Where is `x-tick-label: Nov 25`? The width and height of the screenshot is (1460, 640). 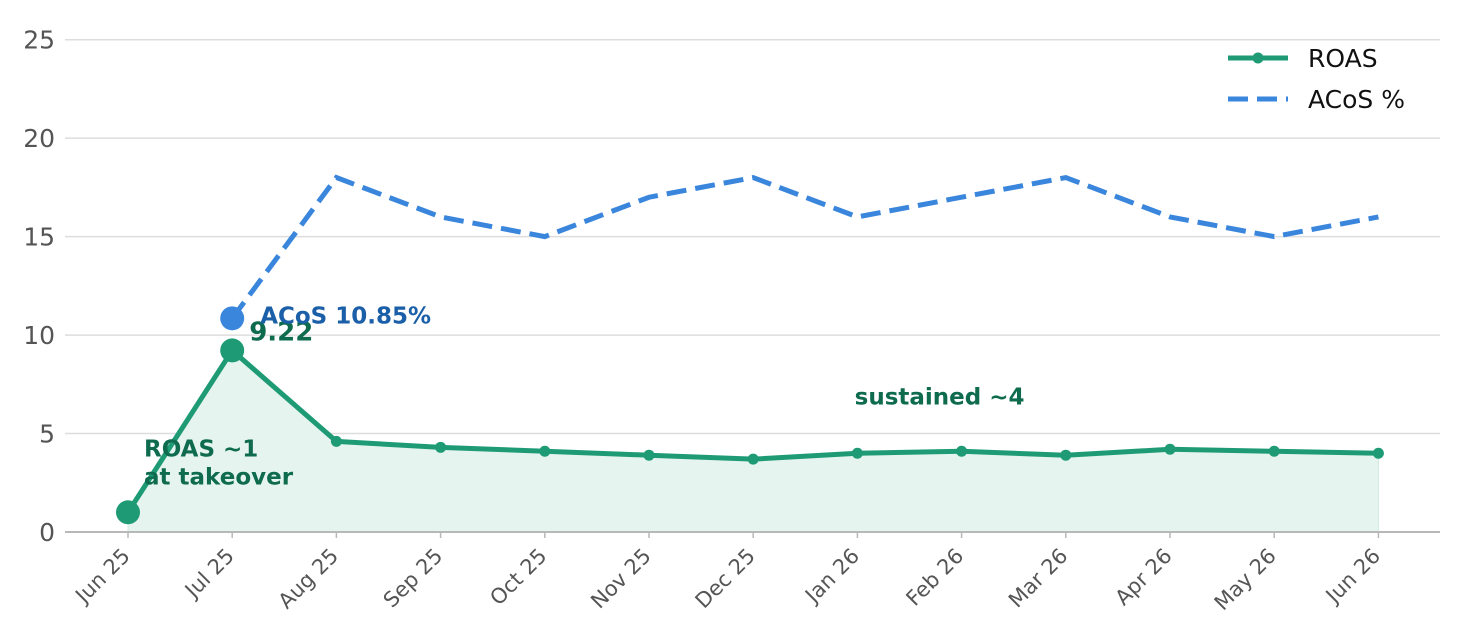 x-tick-label: Nov 25 is located at coordinates (621, 579).